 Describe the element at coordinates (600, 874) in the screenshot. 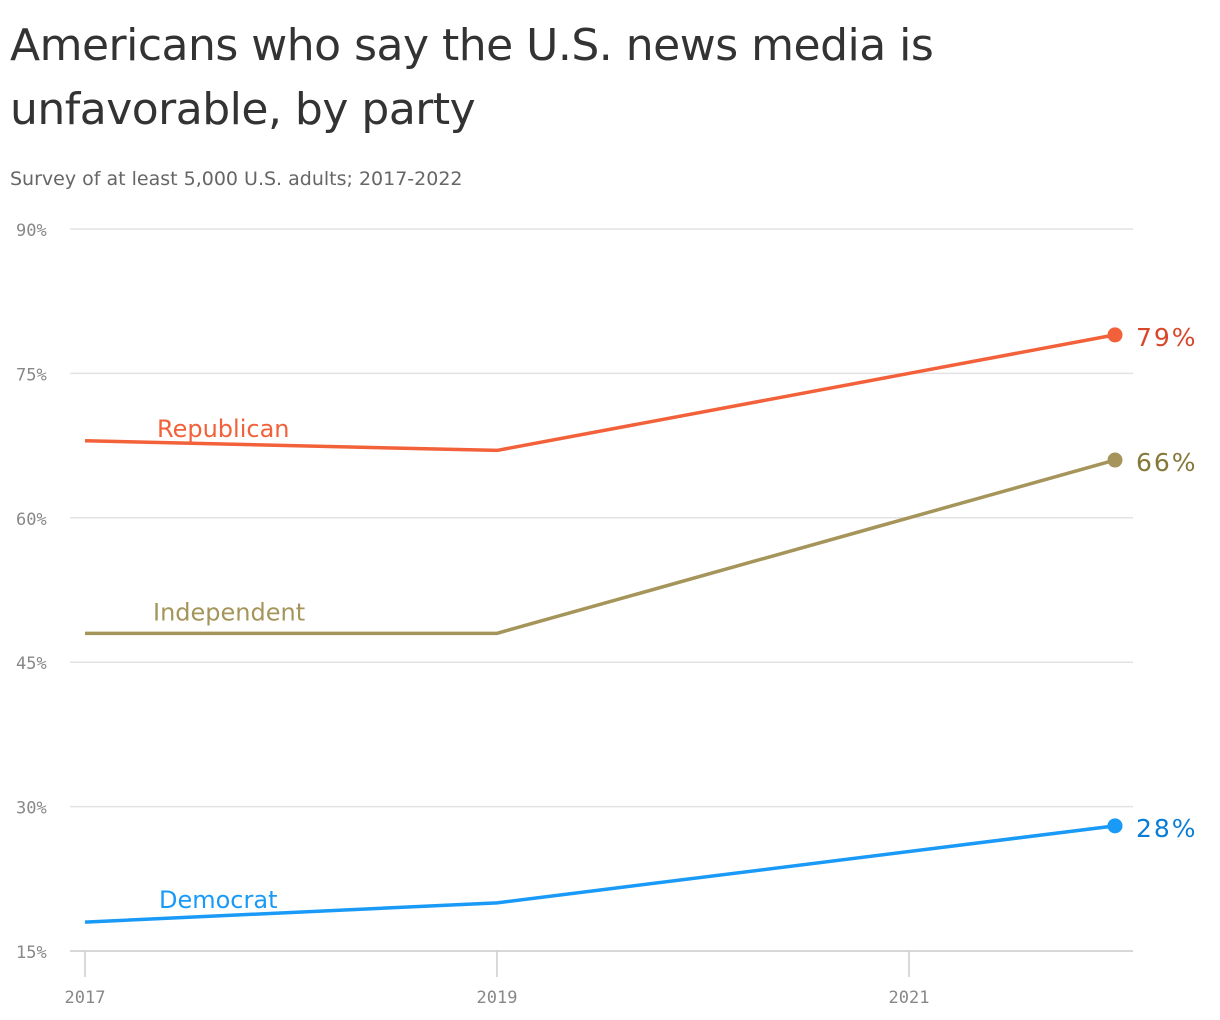

I see `series-line-democrat` at that location.